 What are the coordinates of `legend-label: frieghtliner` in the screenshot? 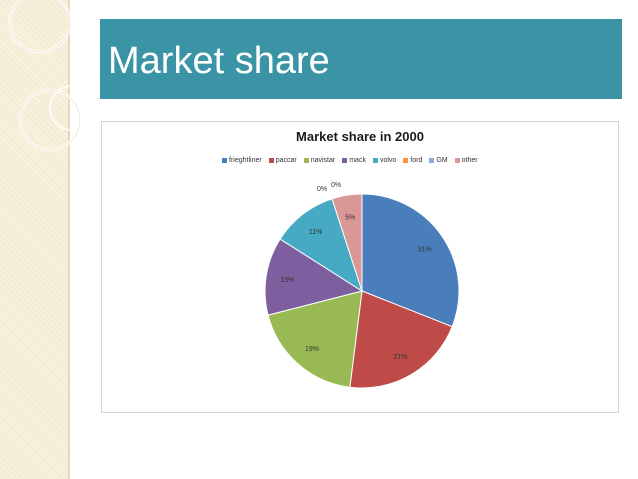 It's located at (245, 160).